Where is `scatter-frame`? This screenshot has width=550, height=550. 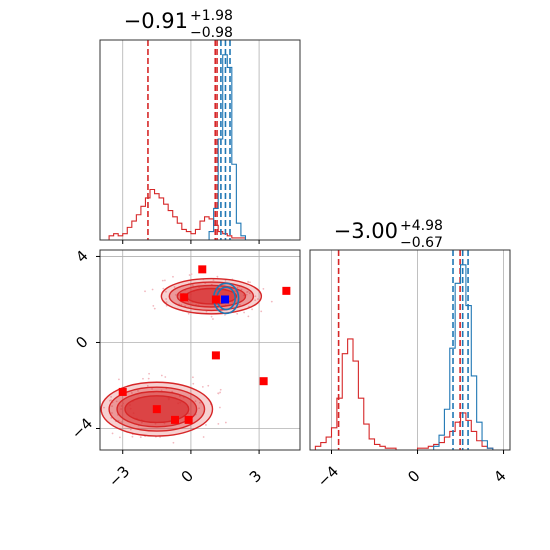 scatter-frame is located at coordinates (200, 350).